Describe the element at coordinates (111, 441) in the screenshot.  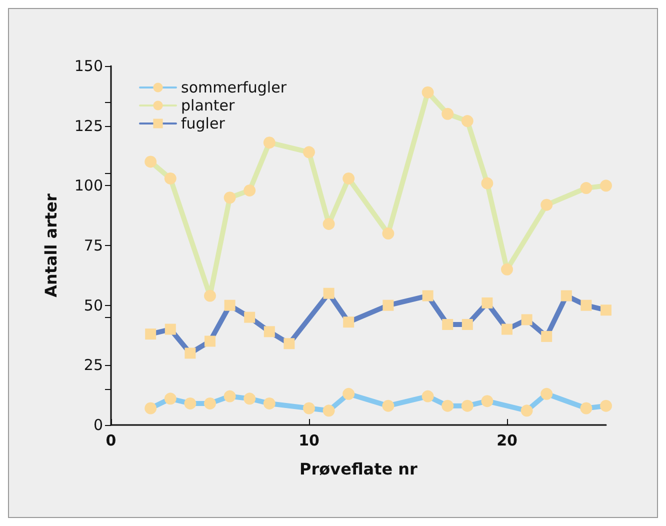
I see `x-tick-label: 0` at that location.